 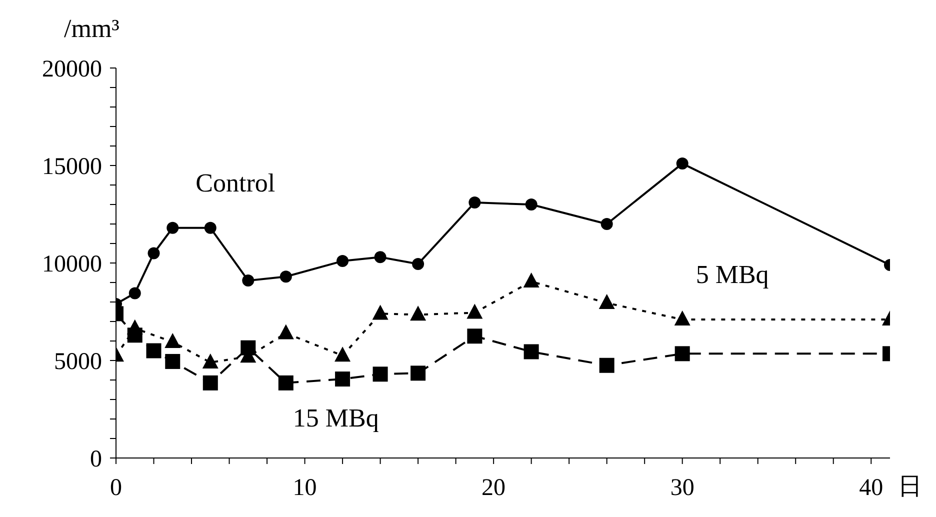 What do you see at coordinates (494, 488) in the screenshot?
I see `x-tick-label: 20` at bounding box center [494, 488].